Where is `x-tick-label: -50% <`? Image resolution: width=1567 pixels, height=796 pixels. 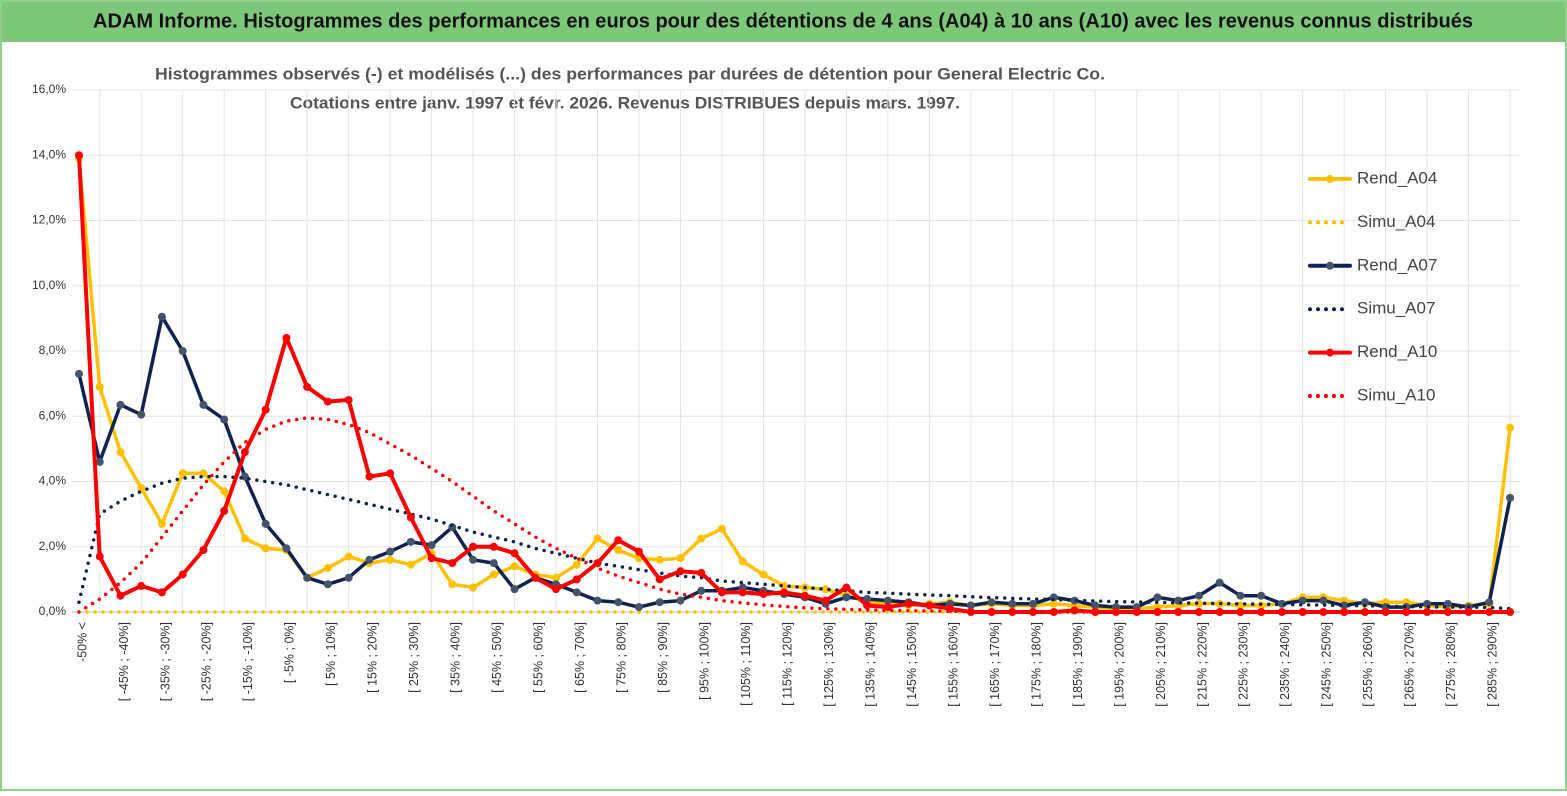
x-tick-label: -50% < is located at coordinates (82, 642).